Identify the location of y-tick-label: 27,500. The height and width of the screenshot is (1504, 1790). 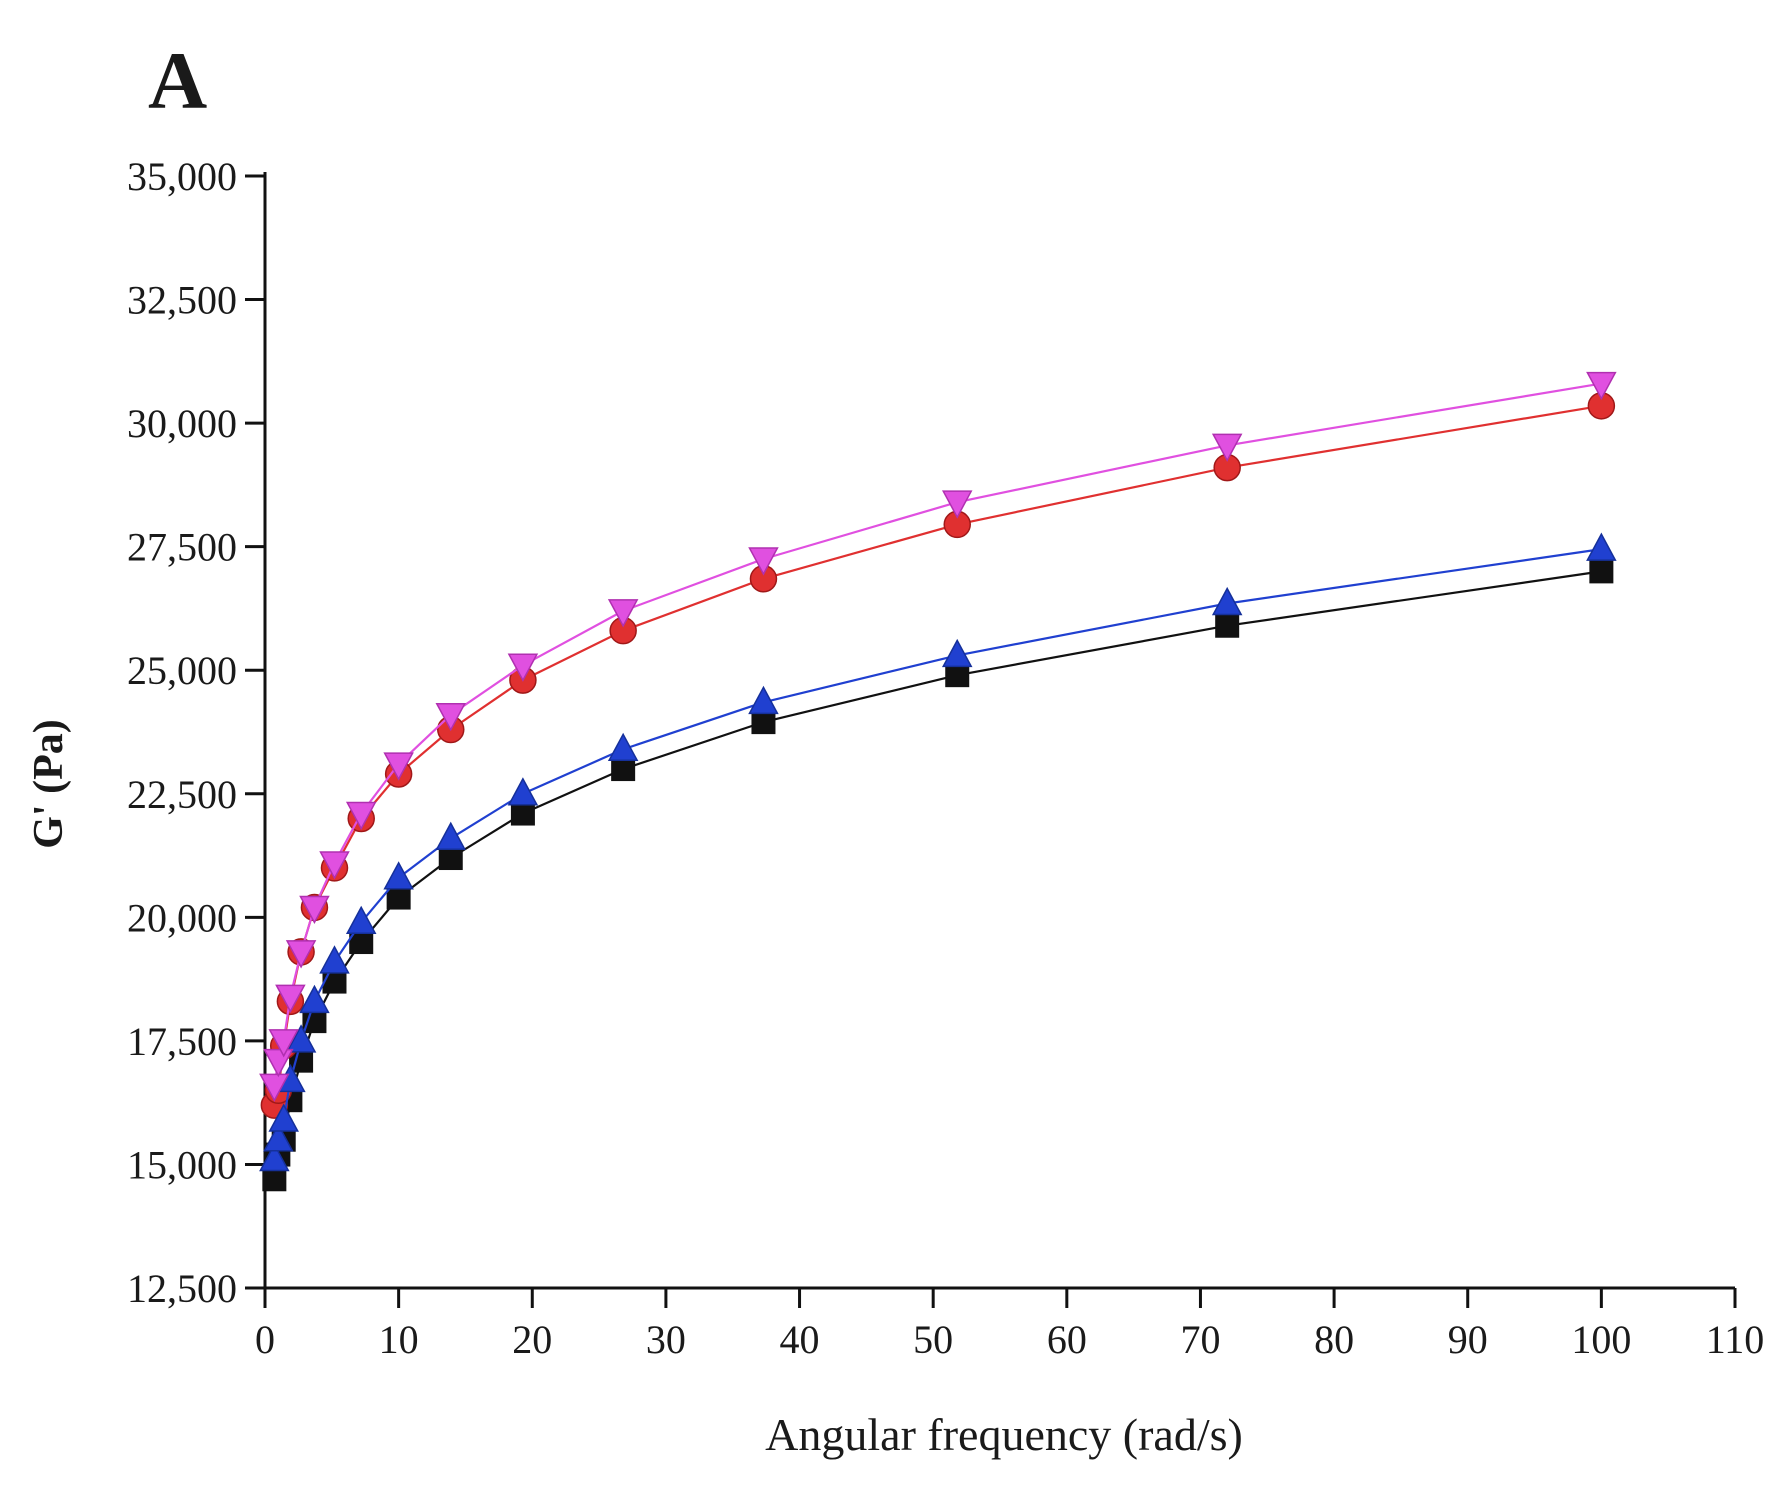
(182, 547).